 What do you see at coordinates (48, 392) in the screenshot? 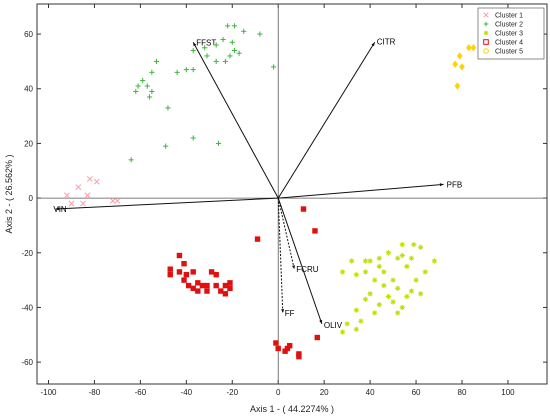
I see `x-tick-label: -100` at bounding box center [48, 392].